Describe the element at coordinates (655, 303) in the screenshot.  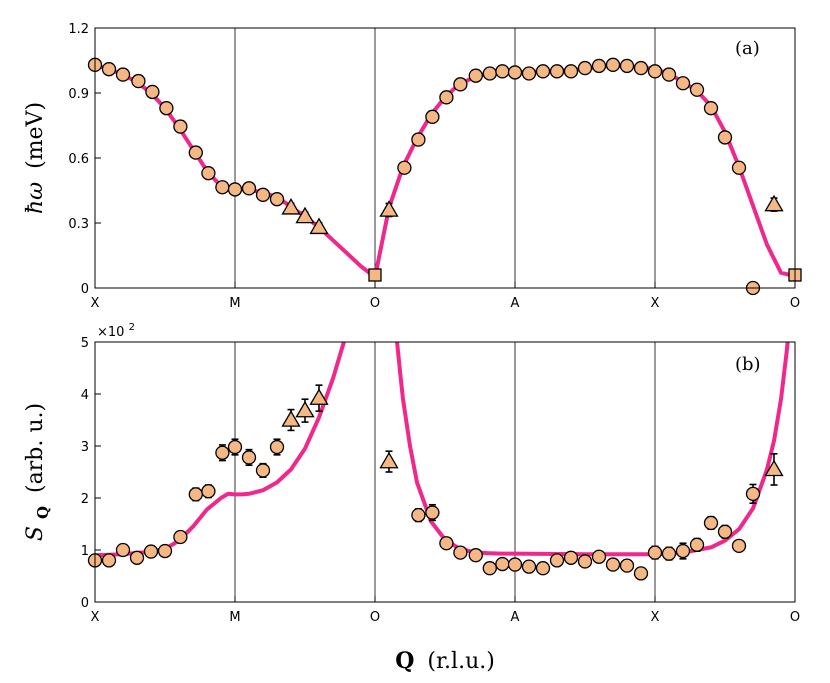
I see `x-tick-label: X` at that location.